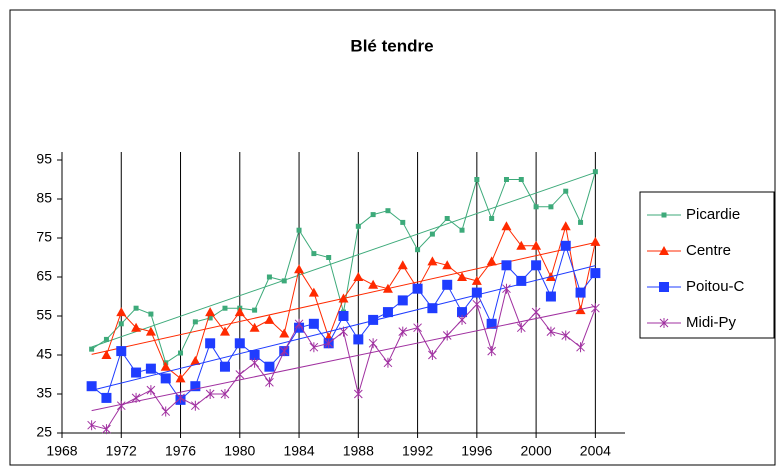 The width and height of the screenshot is (784, 475). What do you see at coordinates (44, 432) in the screenshot?
I see `y-tick-label: 25` at bounding box center [44, 432].